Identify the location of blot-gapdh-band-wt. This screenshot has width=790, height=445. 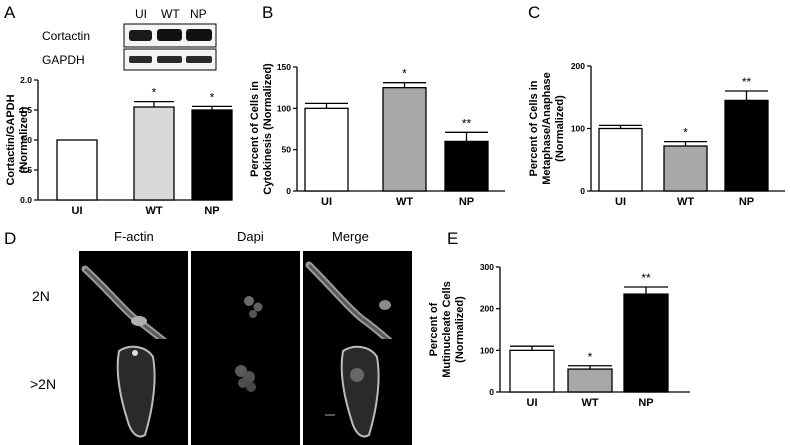
(169, 59).